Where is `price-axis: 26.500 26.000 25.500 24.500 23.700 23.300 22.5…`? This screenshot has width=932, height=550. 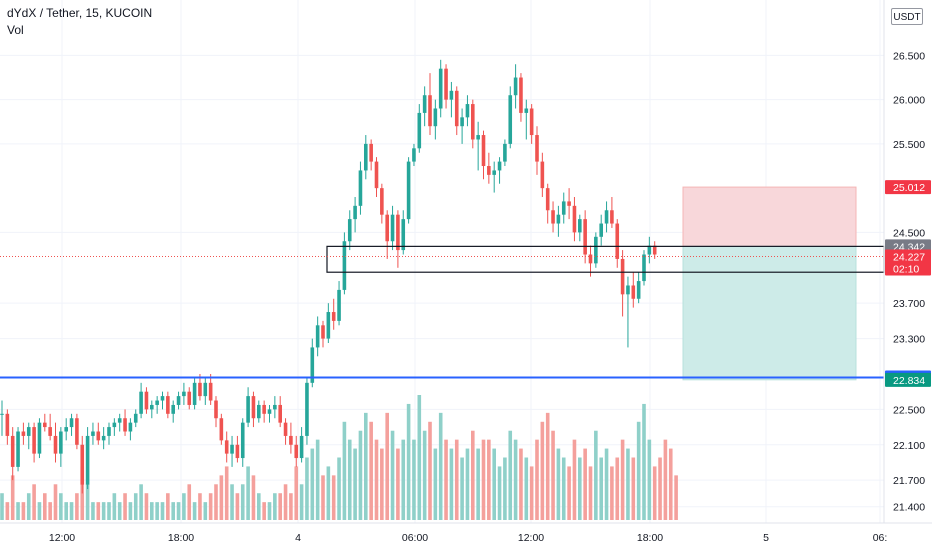
price-axis: 26.500 26.000 25.500 24.500 23.700 23.300 22.5… is located at coordinates (909, 281).